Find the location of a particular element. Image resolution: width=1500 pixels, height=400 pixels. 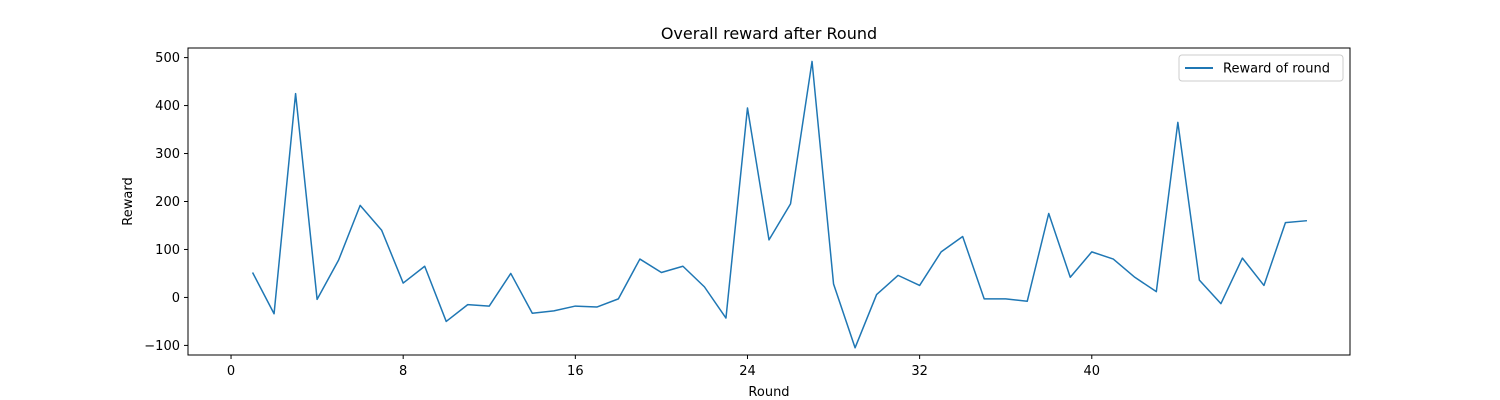

x-tick-label: 16 is located at coordinates (575, 371).